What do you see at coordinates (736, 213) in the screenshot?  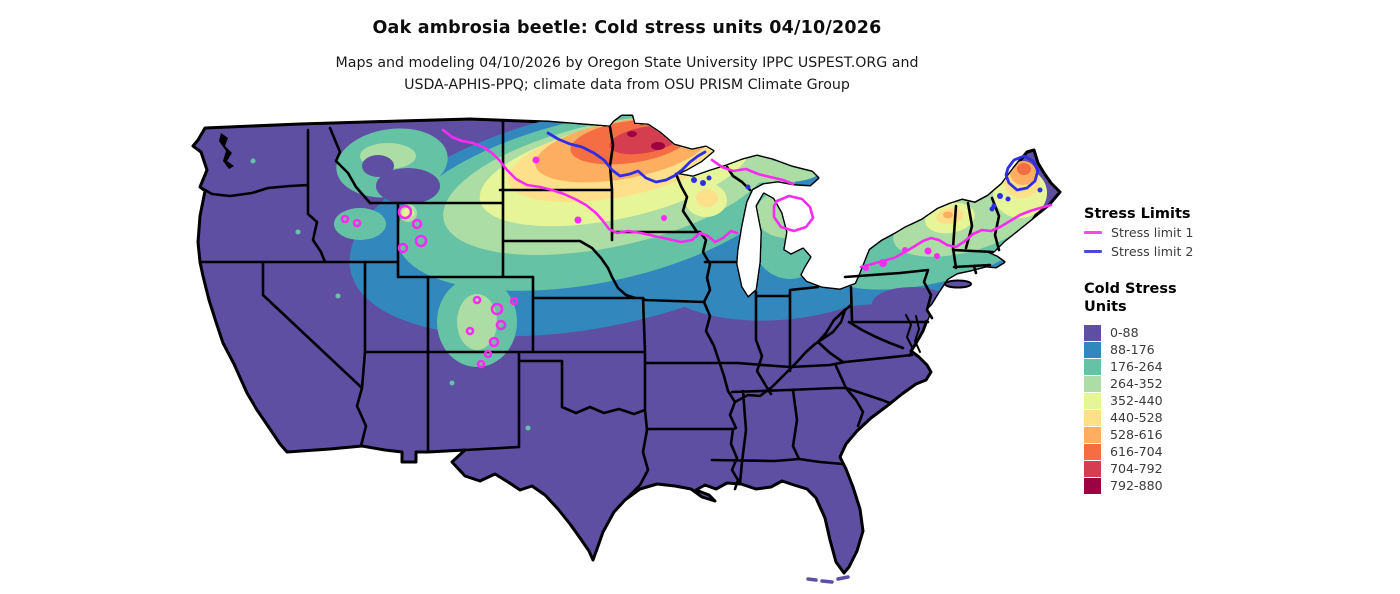 I see `stress-limit-1-spots` at bounding box center [736, 213].